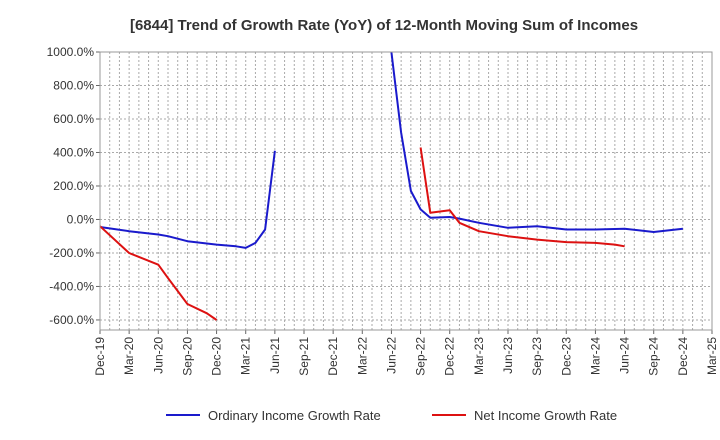 This screenshot has width=720, height=440. What do you see at coordinates (508, 355) in the screenshot?
I see `x-tick-label: Jun-23` at bounding box center [508, 355].